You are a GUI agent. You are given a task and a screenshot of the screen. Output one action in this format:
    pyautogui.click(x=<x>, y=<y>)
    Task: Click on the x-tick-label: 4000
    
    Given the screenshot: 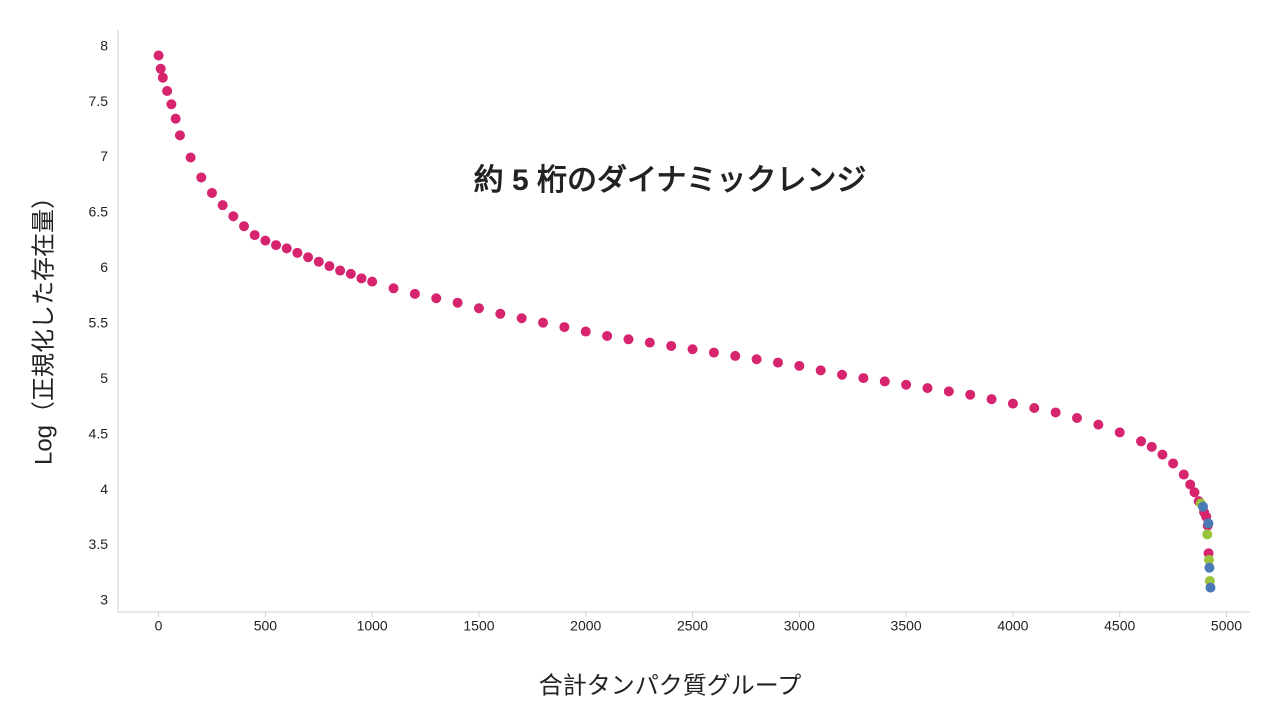 What is the action you would take?
    pyautogui.click(x=1012, y=626)
    